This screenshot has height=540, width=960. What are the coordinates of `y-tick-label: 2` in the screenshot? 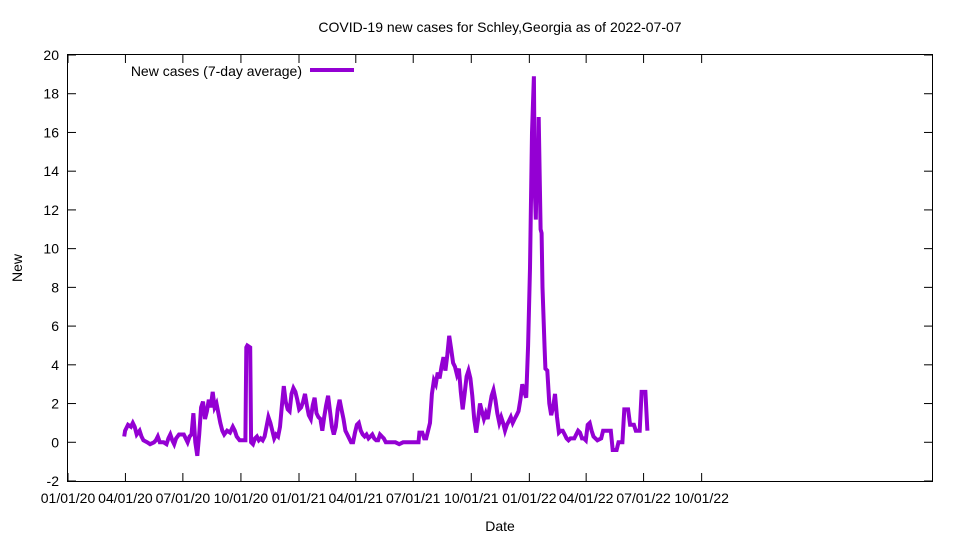 It's located at (55, 404).